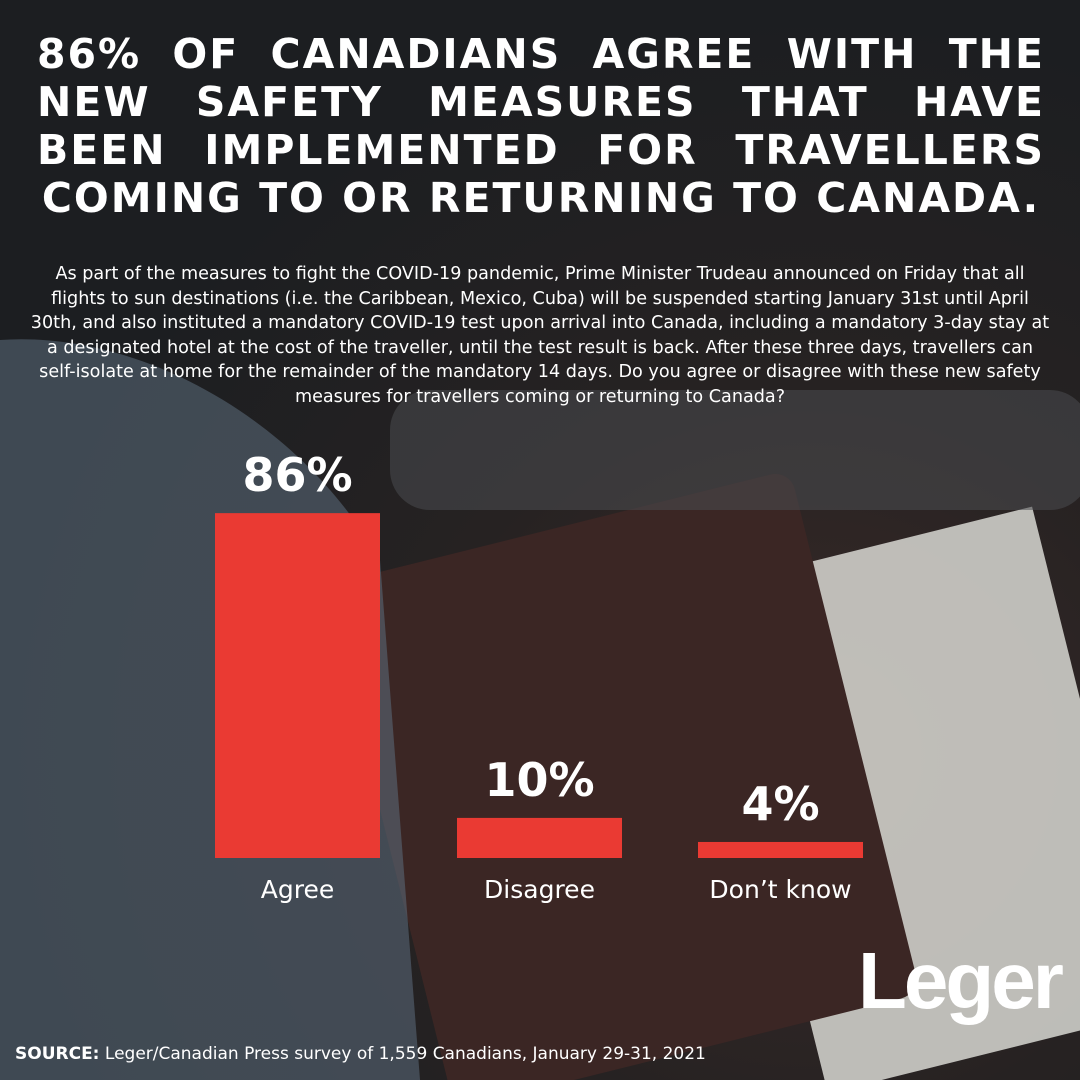  What do you see at coordinates (539, 780) in the screenshot?
I see `value-label: 10%` at bounding box center [539, 780].